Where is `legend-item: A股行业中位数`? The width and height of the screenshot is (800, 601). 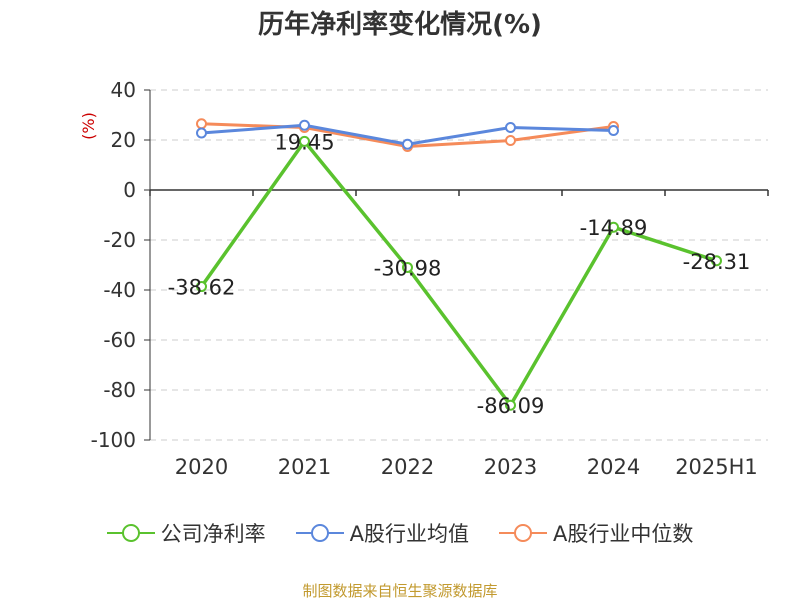
legend-item: A股行业中位数 is located at coordinates (596, 533).